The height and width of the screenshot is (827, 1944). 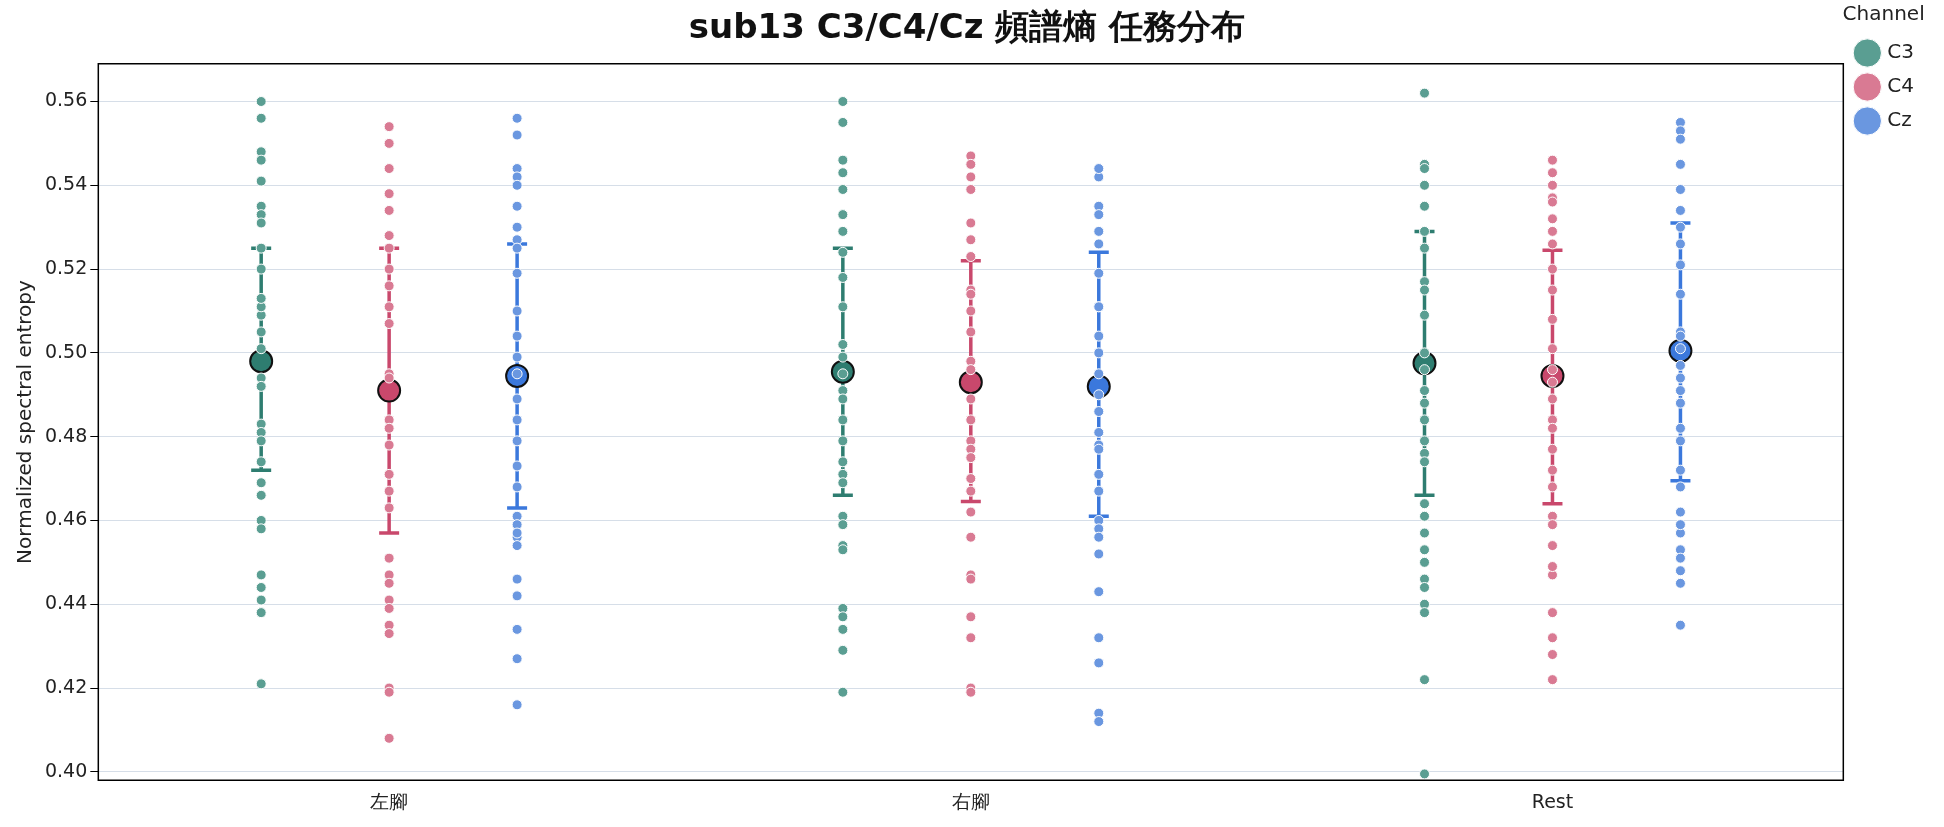 What do you see at coordinates (66, 267) in the screenshot?
I see `y-tick-label: 0.52` at bounding box center [66, 267].